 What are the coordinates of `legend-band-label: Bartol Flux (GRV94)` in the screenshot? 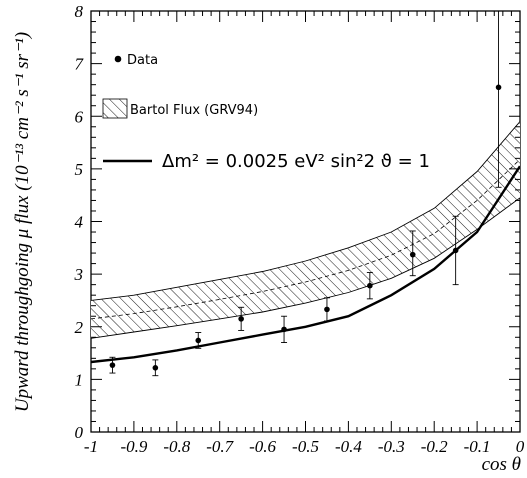 It's located at (194, 110).